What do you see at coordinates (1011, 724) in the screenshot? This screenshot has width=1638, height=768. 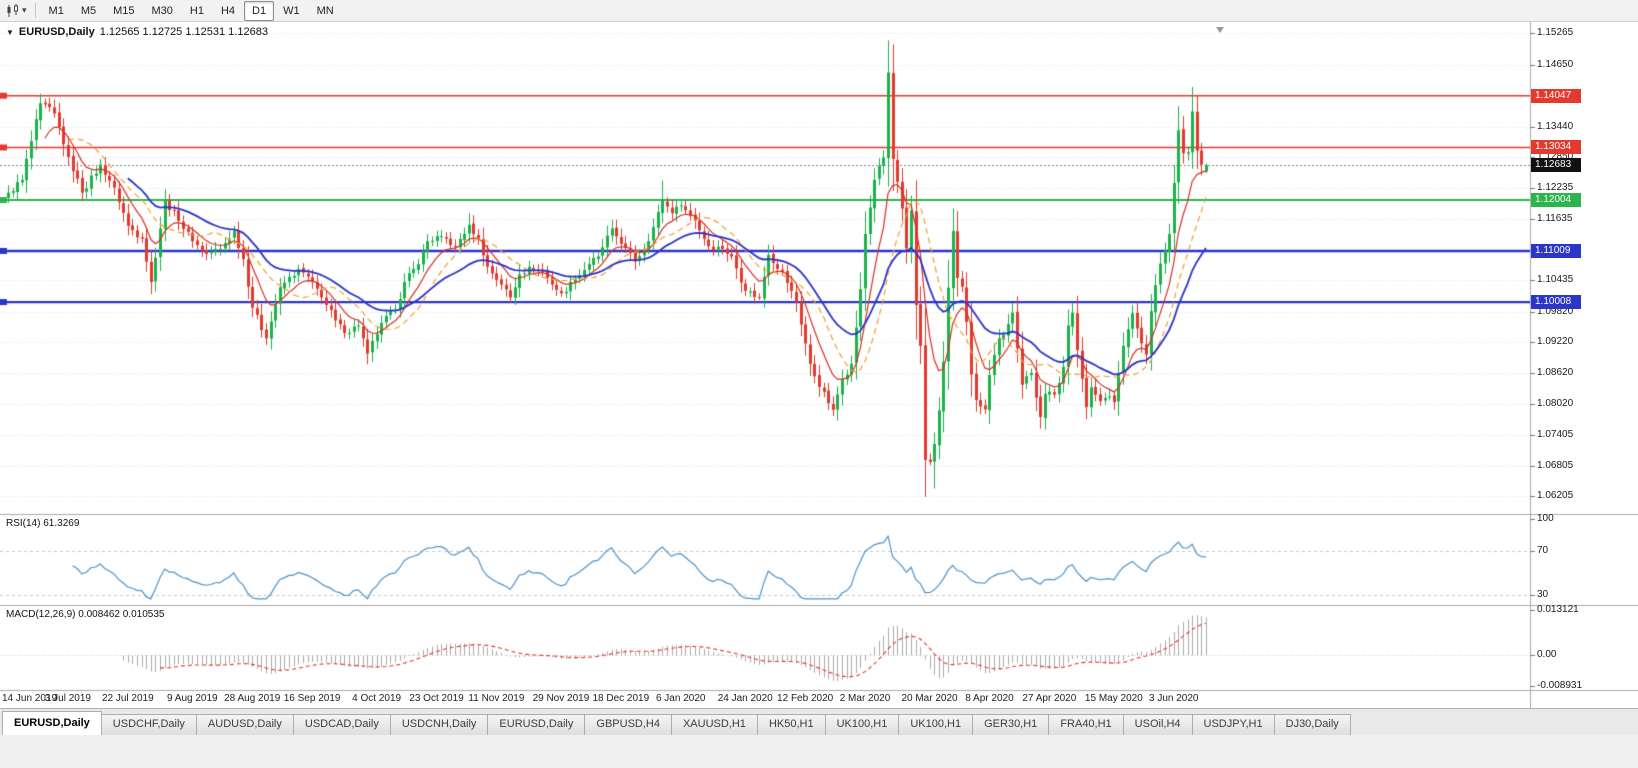 I see `chart-tab-GER30-H1: GER30,H1` at bounding box center [1011, 724].